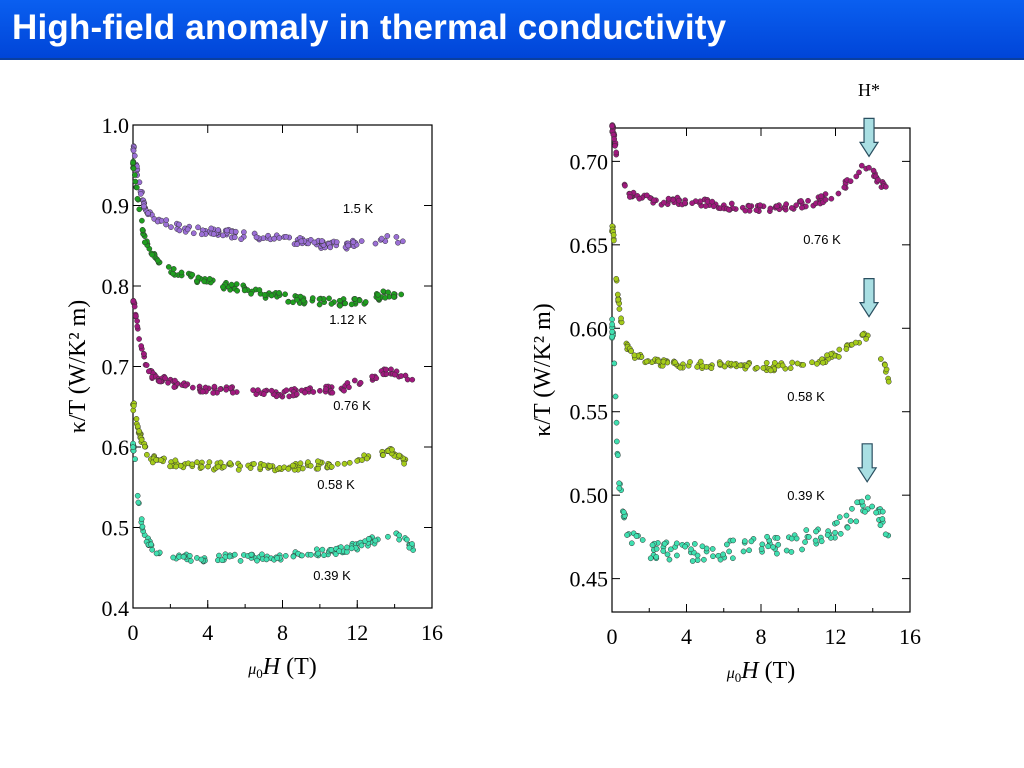  I want to click on y-tick-label: 1.0, so click(116, 125).